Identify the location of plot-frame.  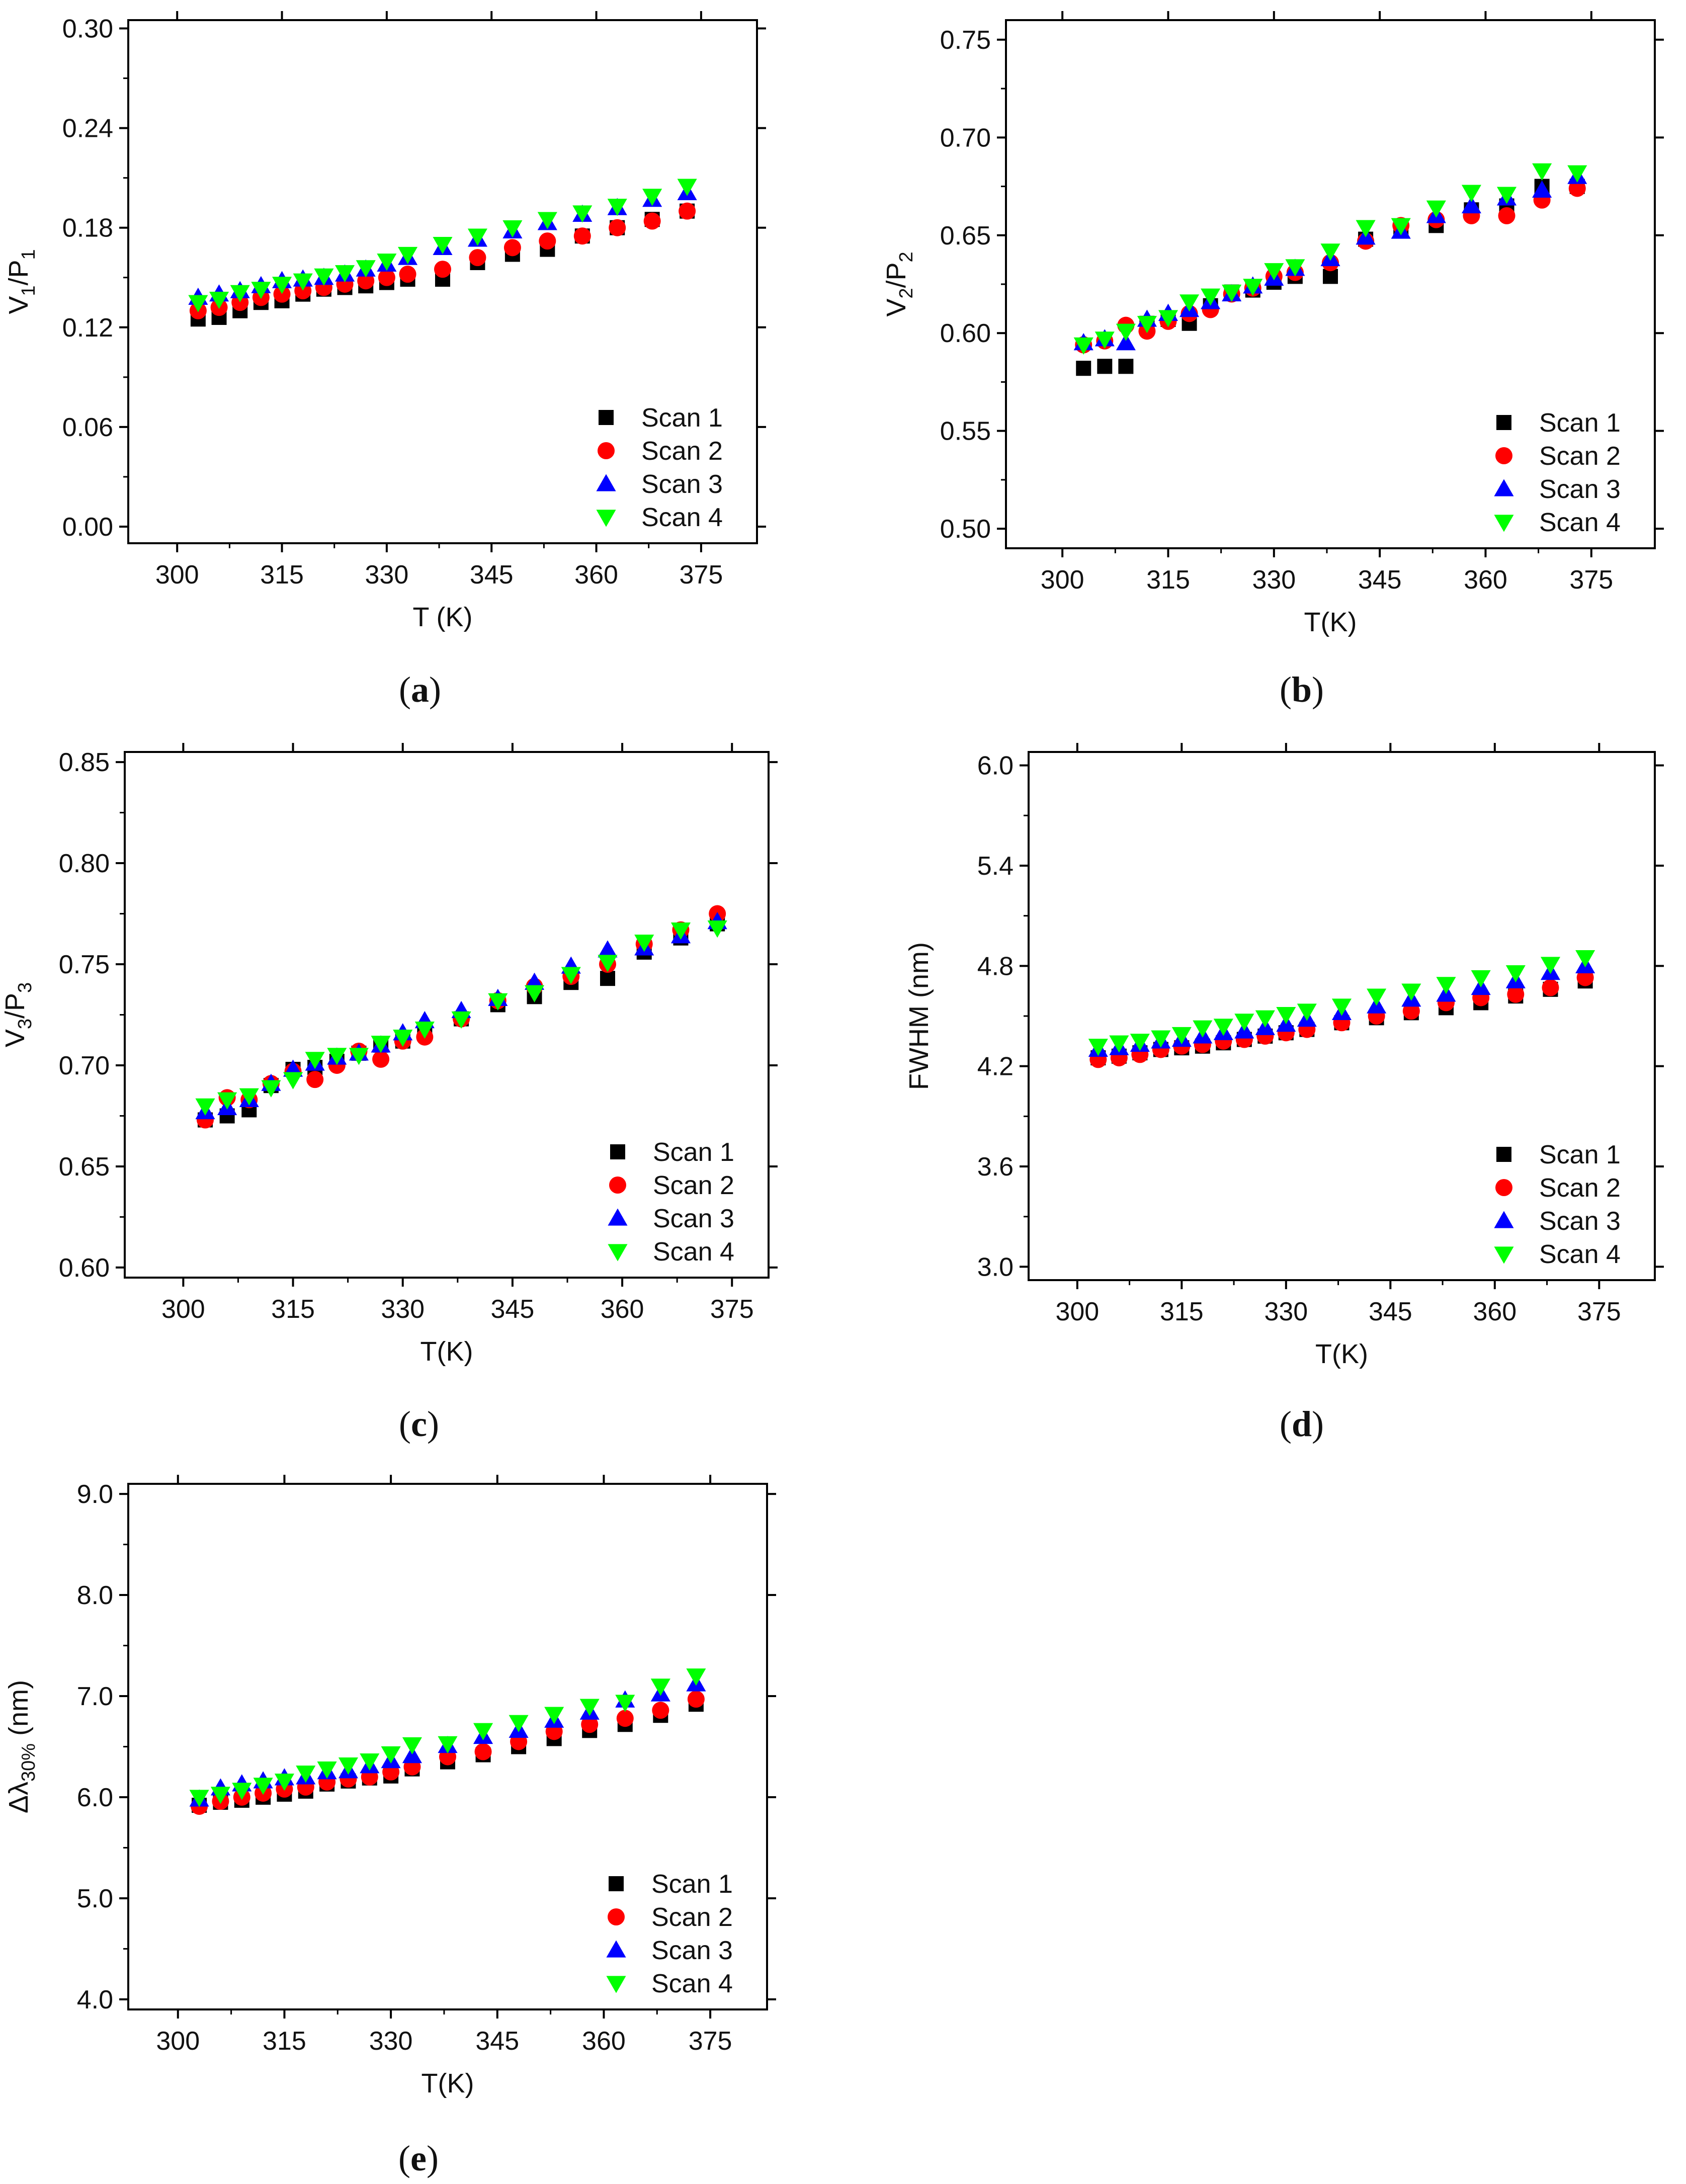
(443, 281).